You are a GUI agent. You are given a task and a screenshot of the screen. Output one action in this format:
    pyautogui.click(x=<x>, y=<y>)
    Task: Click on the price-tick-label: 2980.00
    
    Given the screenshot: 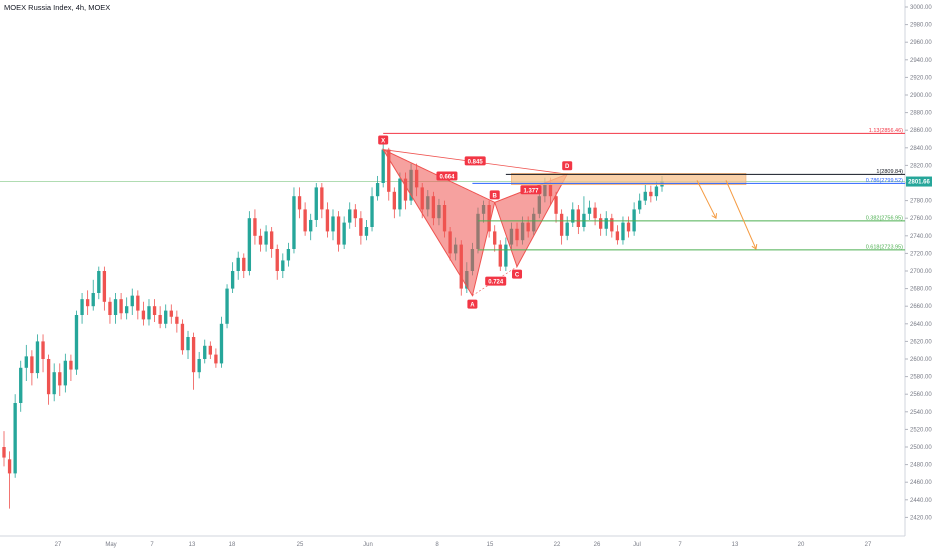 What is the action you would take?
    pyautogui.click(x=921, y=26)
    